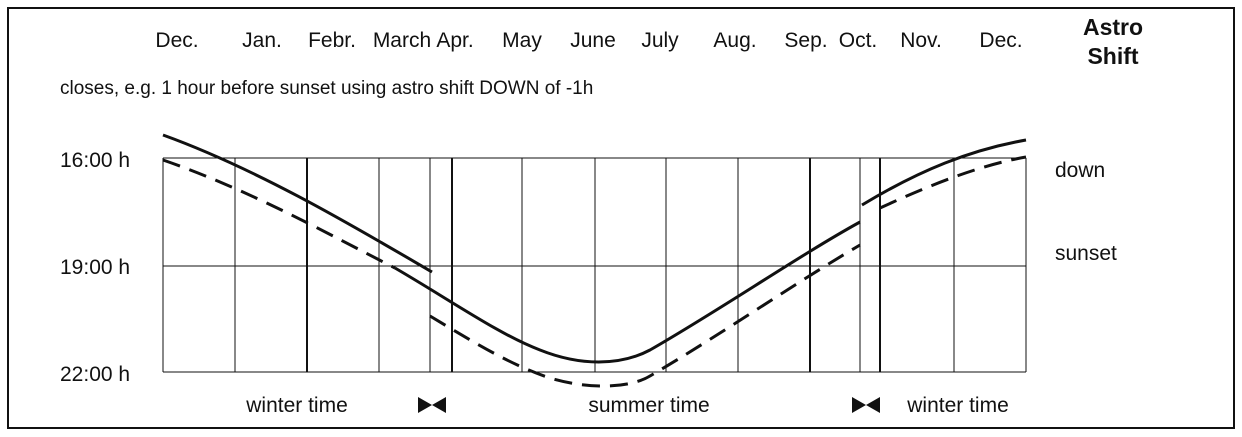 This screenshot has height=437, width=1242. Describe the element at coordinates (734, 40) in the screenshot. I see `month-label: Aug.` at that location.